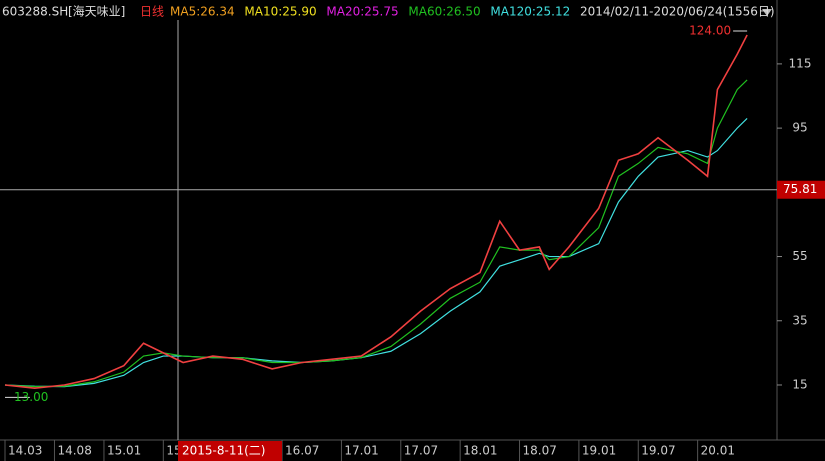 The image size is (825, 461). What do you see at coordinates (800, 63) in the screenshot?
I see `y-tick-label: 115` at bounding box center [800, 63].